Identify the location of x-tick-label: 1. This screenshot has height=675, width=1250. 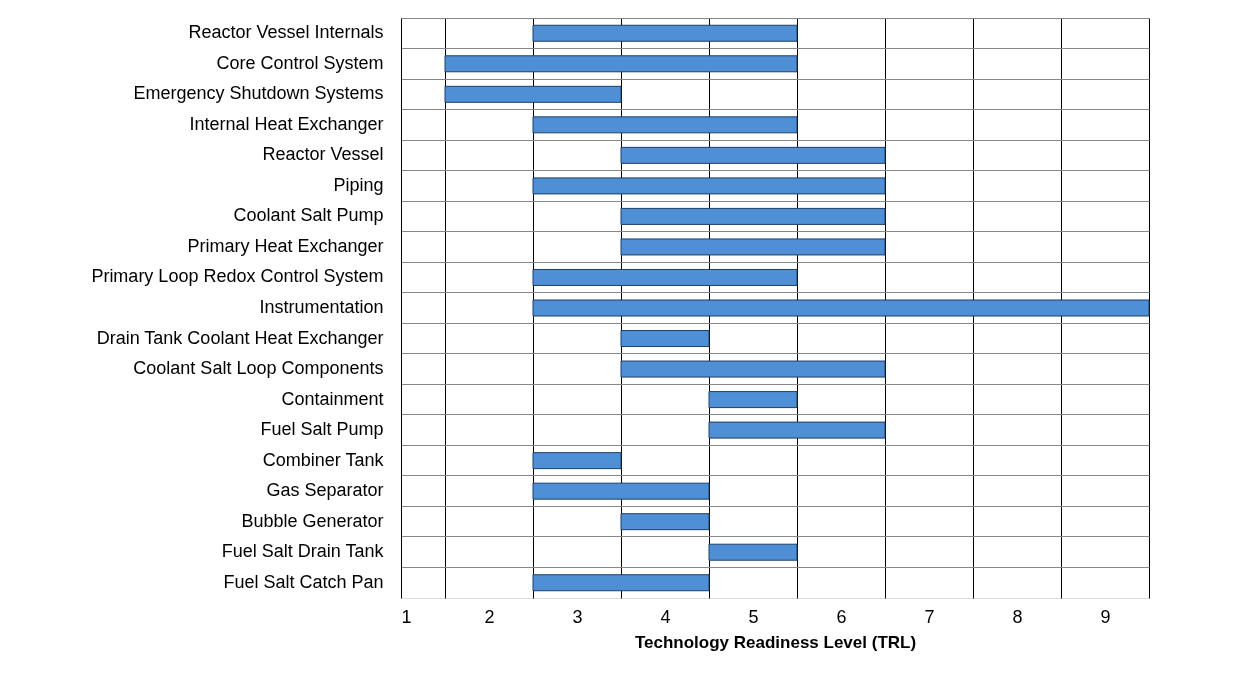
(406, 616).